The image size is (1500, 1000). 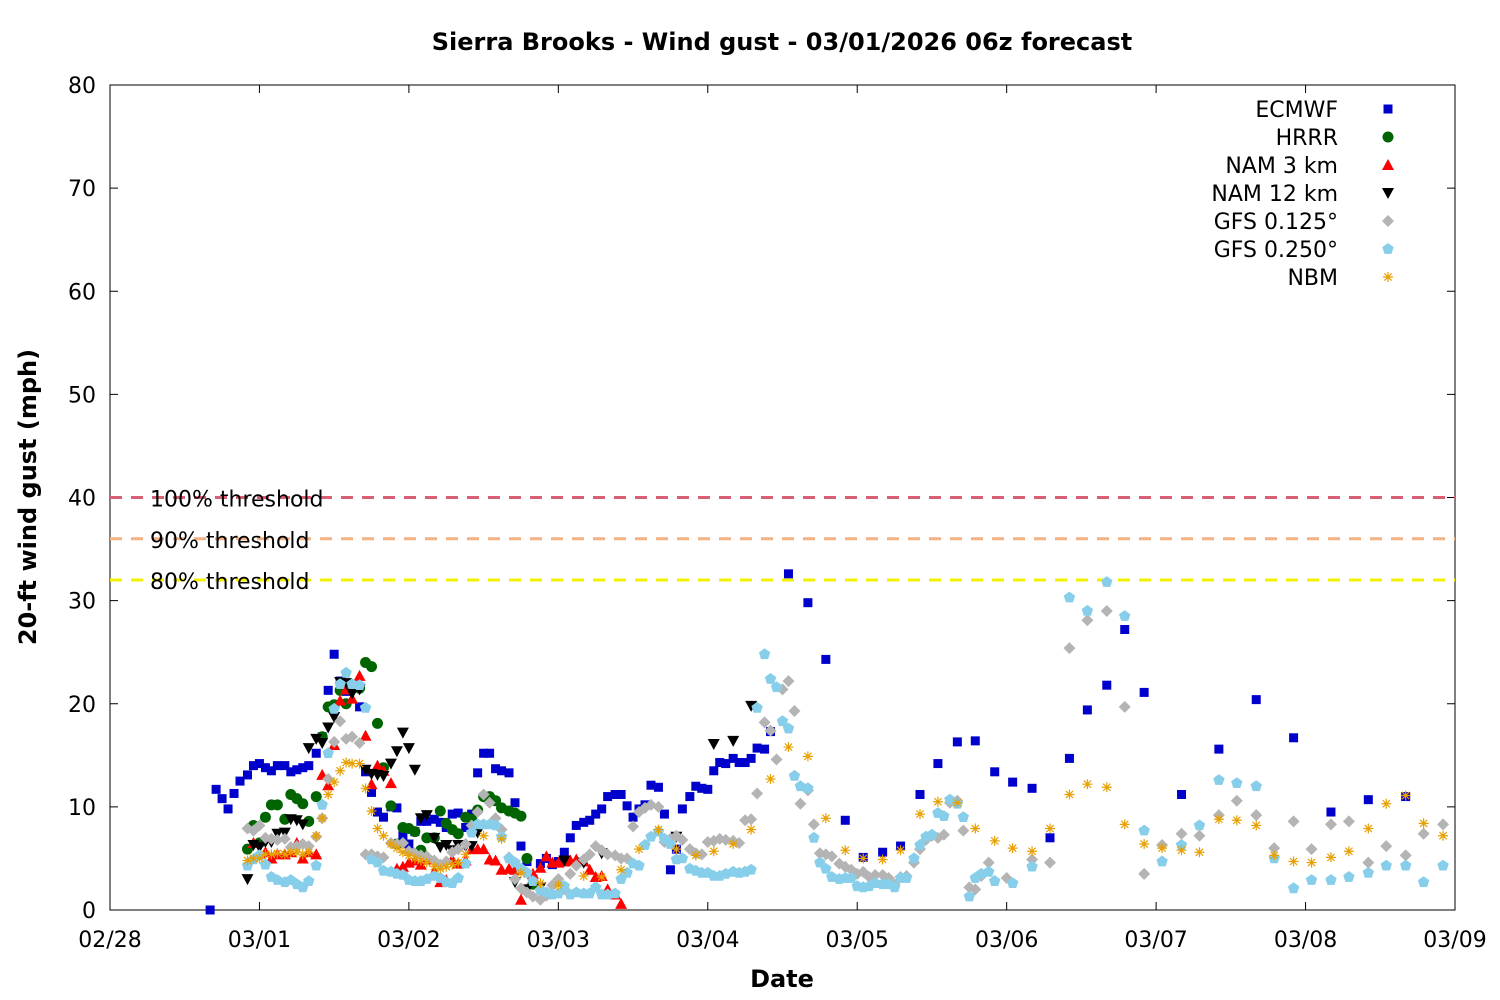 What do you see at coordinates (82, 86) in the screenshot?
I see `y-tick-label: 80` at bounding box center [82, 86].